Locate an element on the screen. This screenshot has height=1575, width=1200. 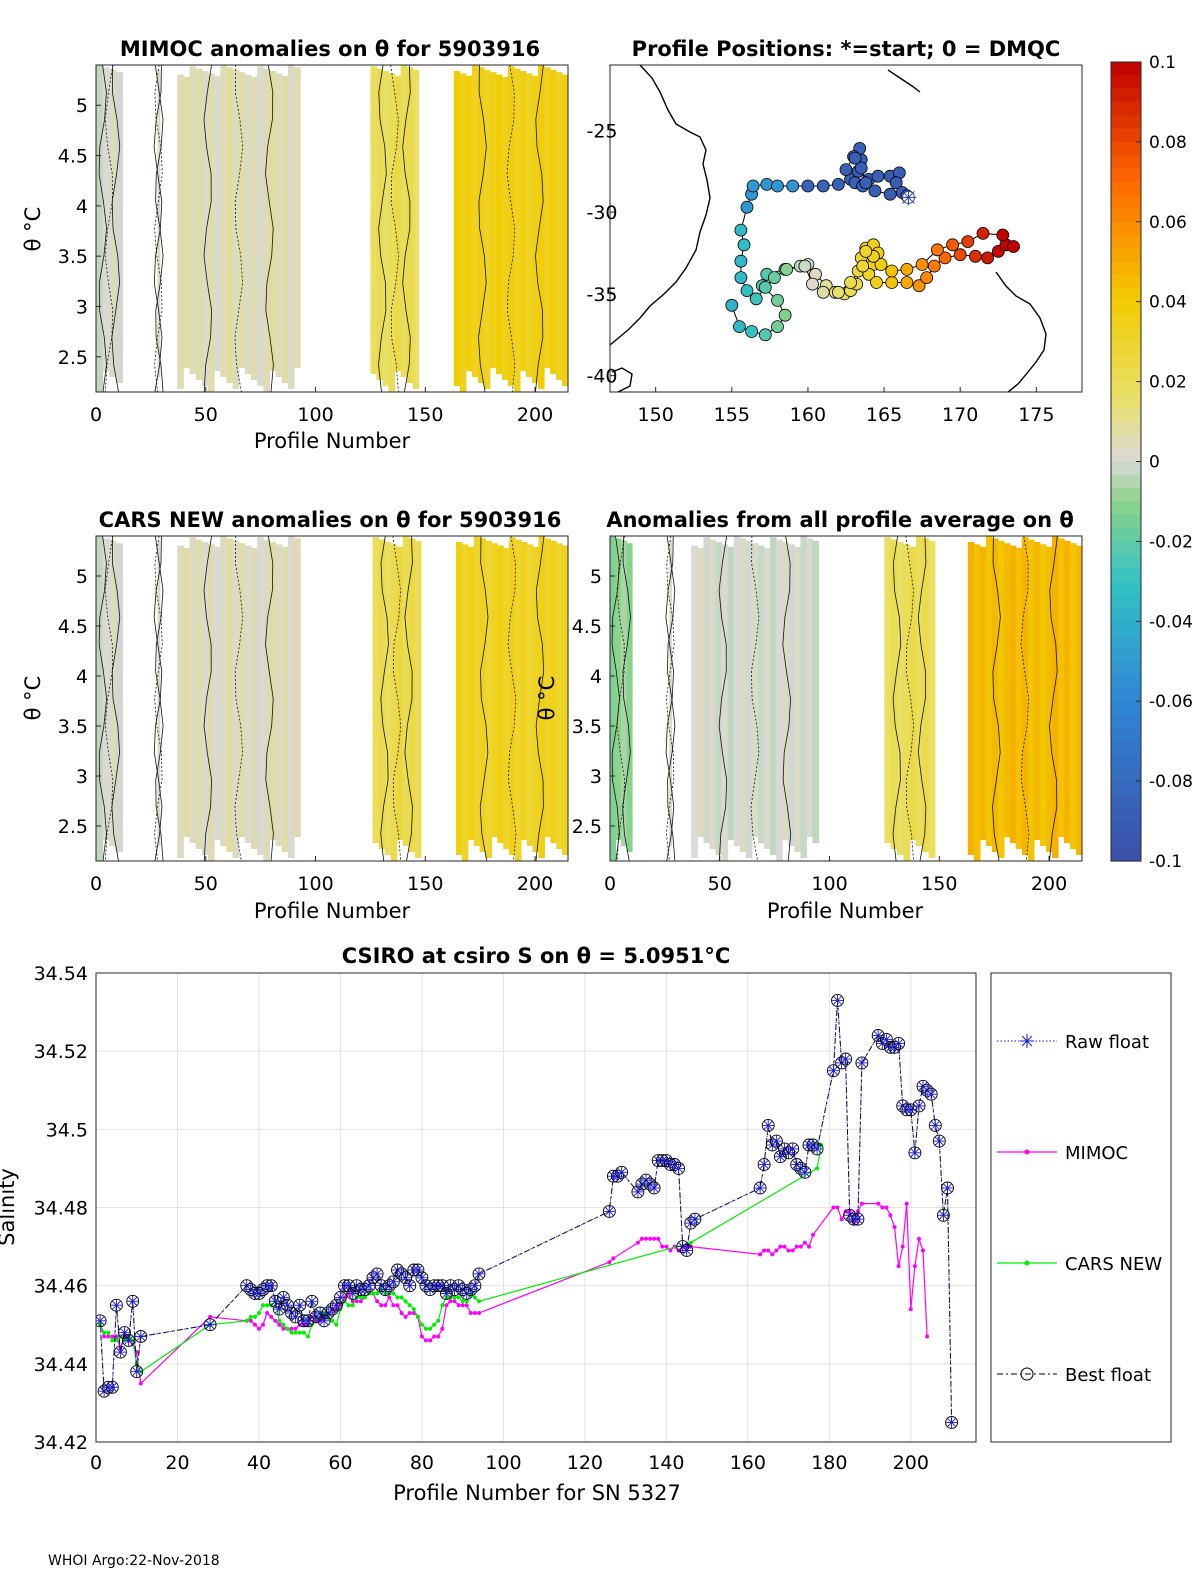
avg-ytick-label-1: 3 is located at coordinates (596, 777).